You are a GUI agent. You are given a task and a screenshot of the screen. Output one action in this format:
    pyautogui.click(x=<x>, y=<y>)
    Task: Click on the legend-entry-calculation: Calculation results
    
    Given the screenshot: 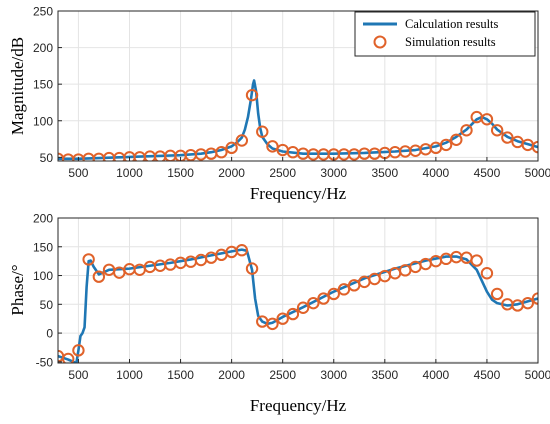 What is the action you would take?
    pyautogui.click(x=452, y=24)
    